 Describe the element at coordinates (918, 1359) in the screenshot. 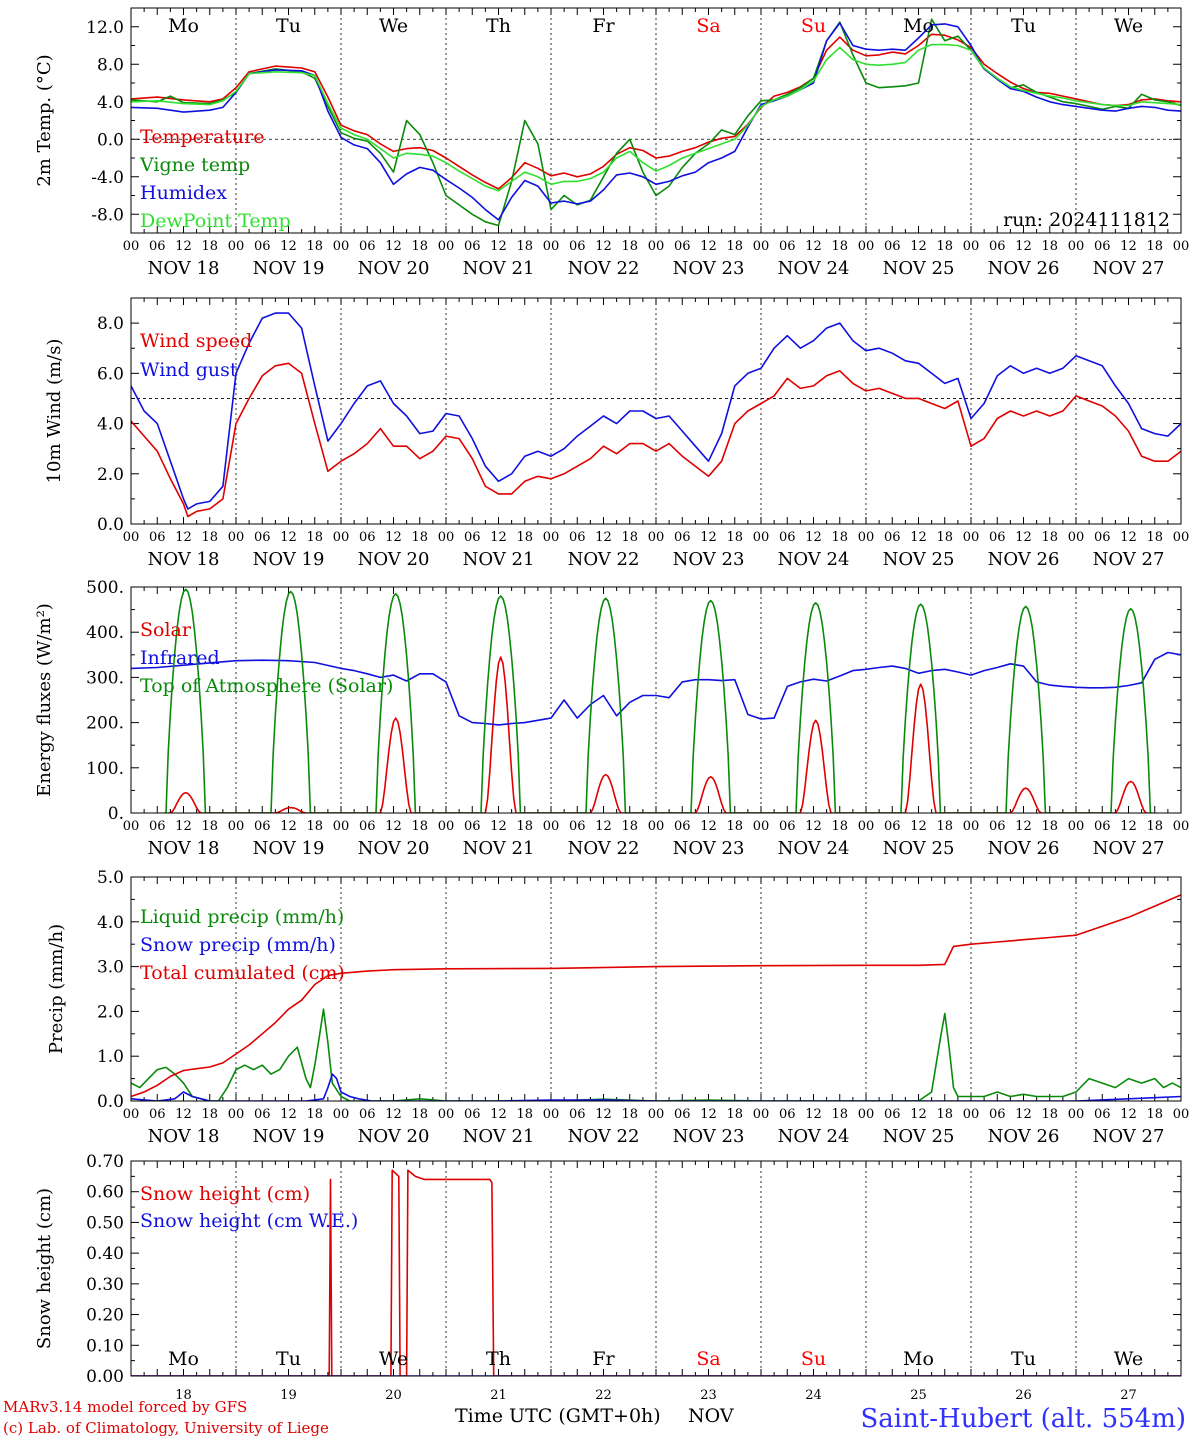

I see `day-name: Mo` at that location.